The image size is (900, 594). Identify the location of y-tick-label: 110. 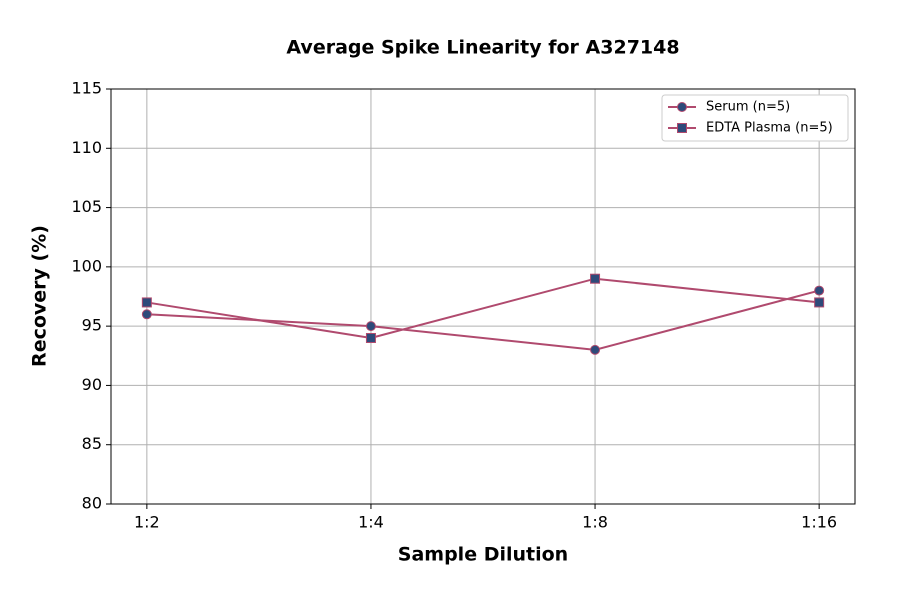
(86, 147).